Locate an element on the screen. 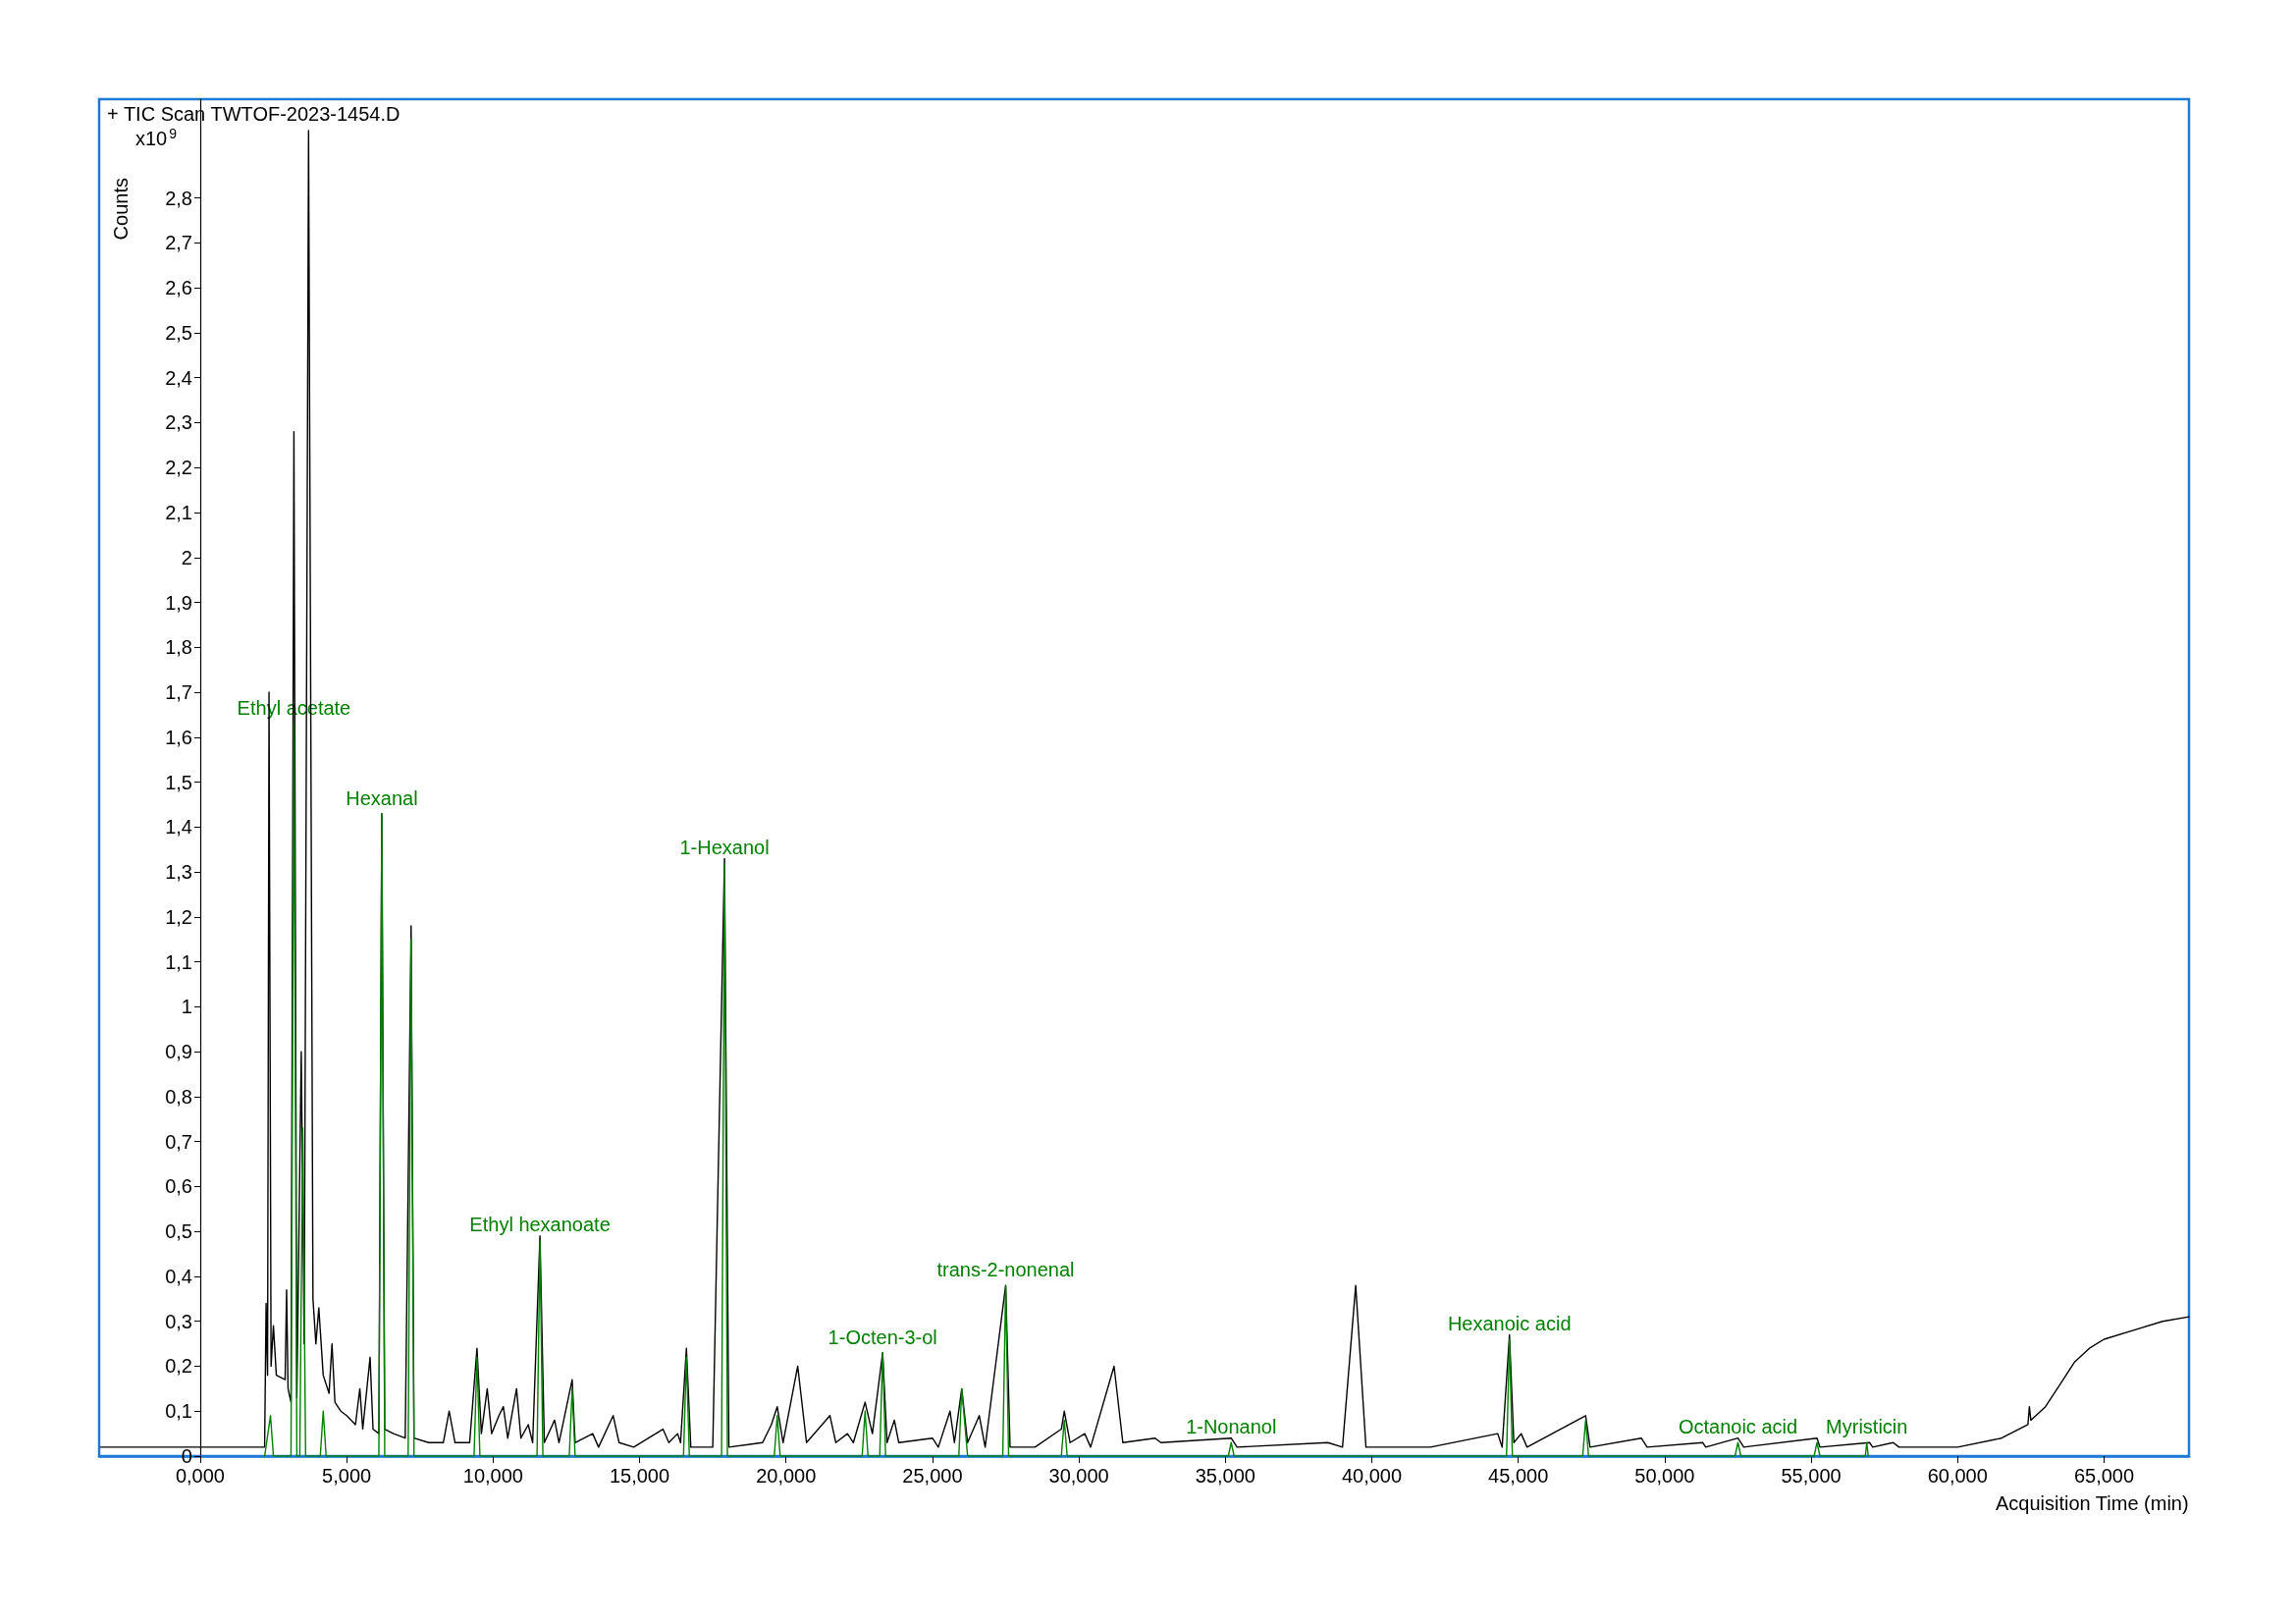  y-tick-label: 2,7 is located at coordinates (179, 243).